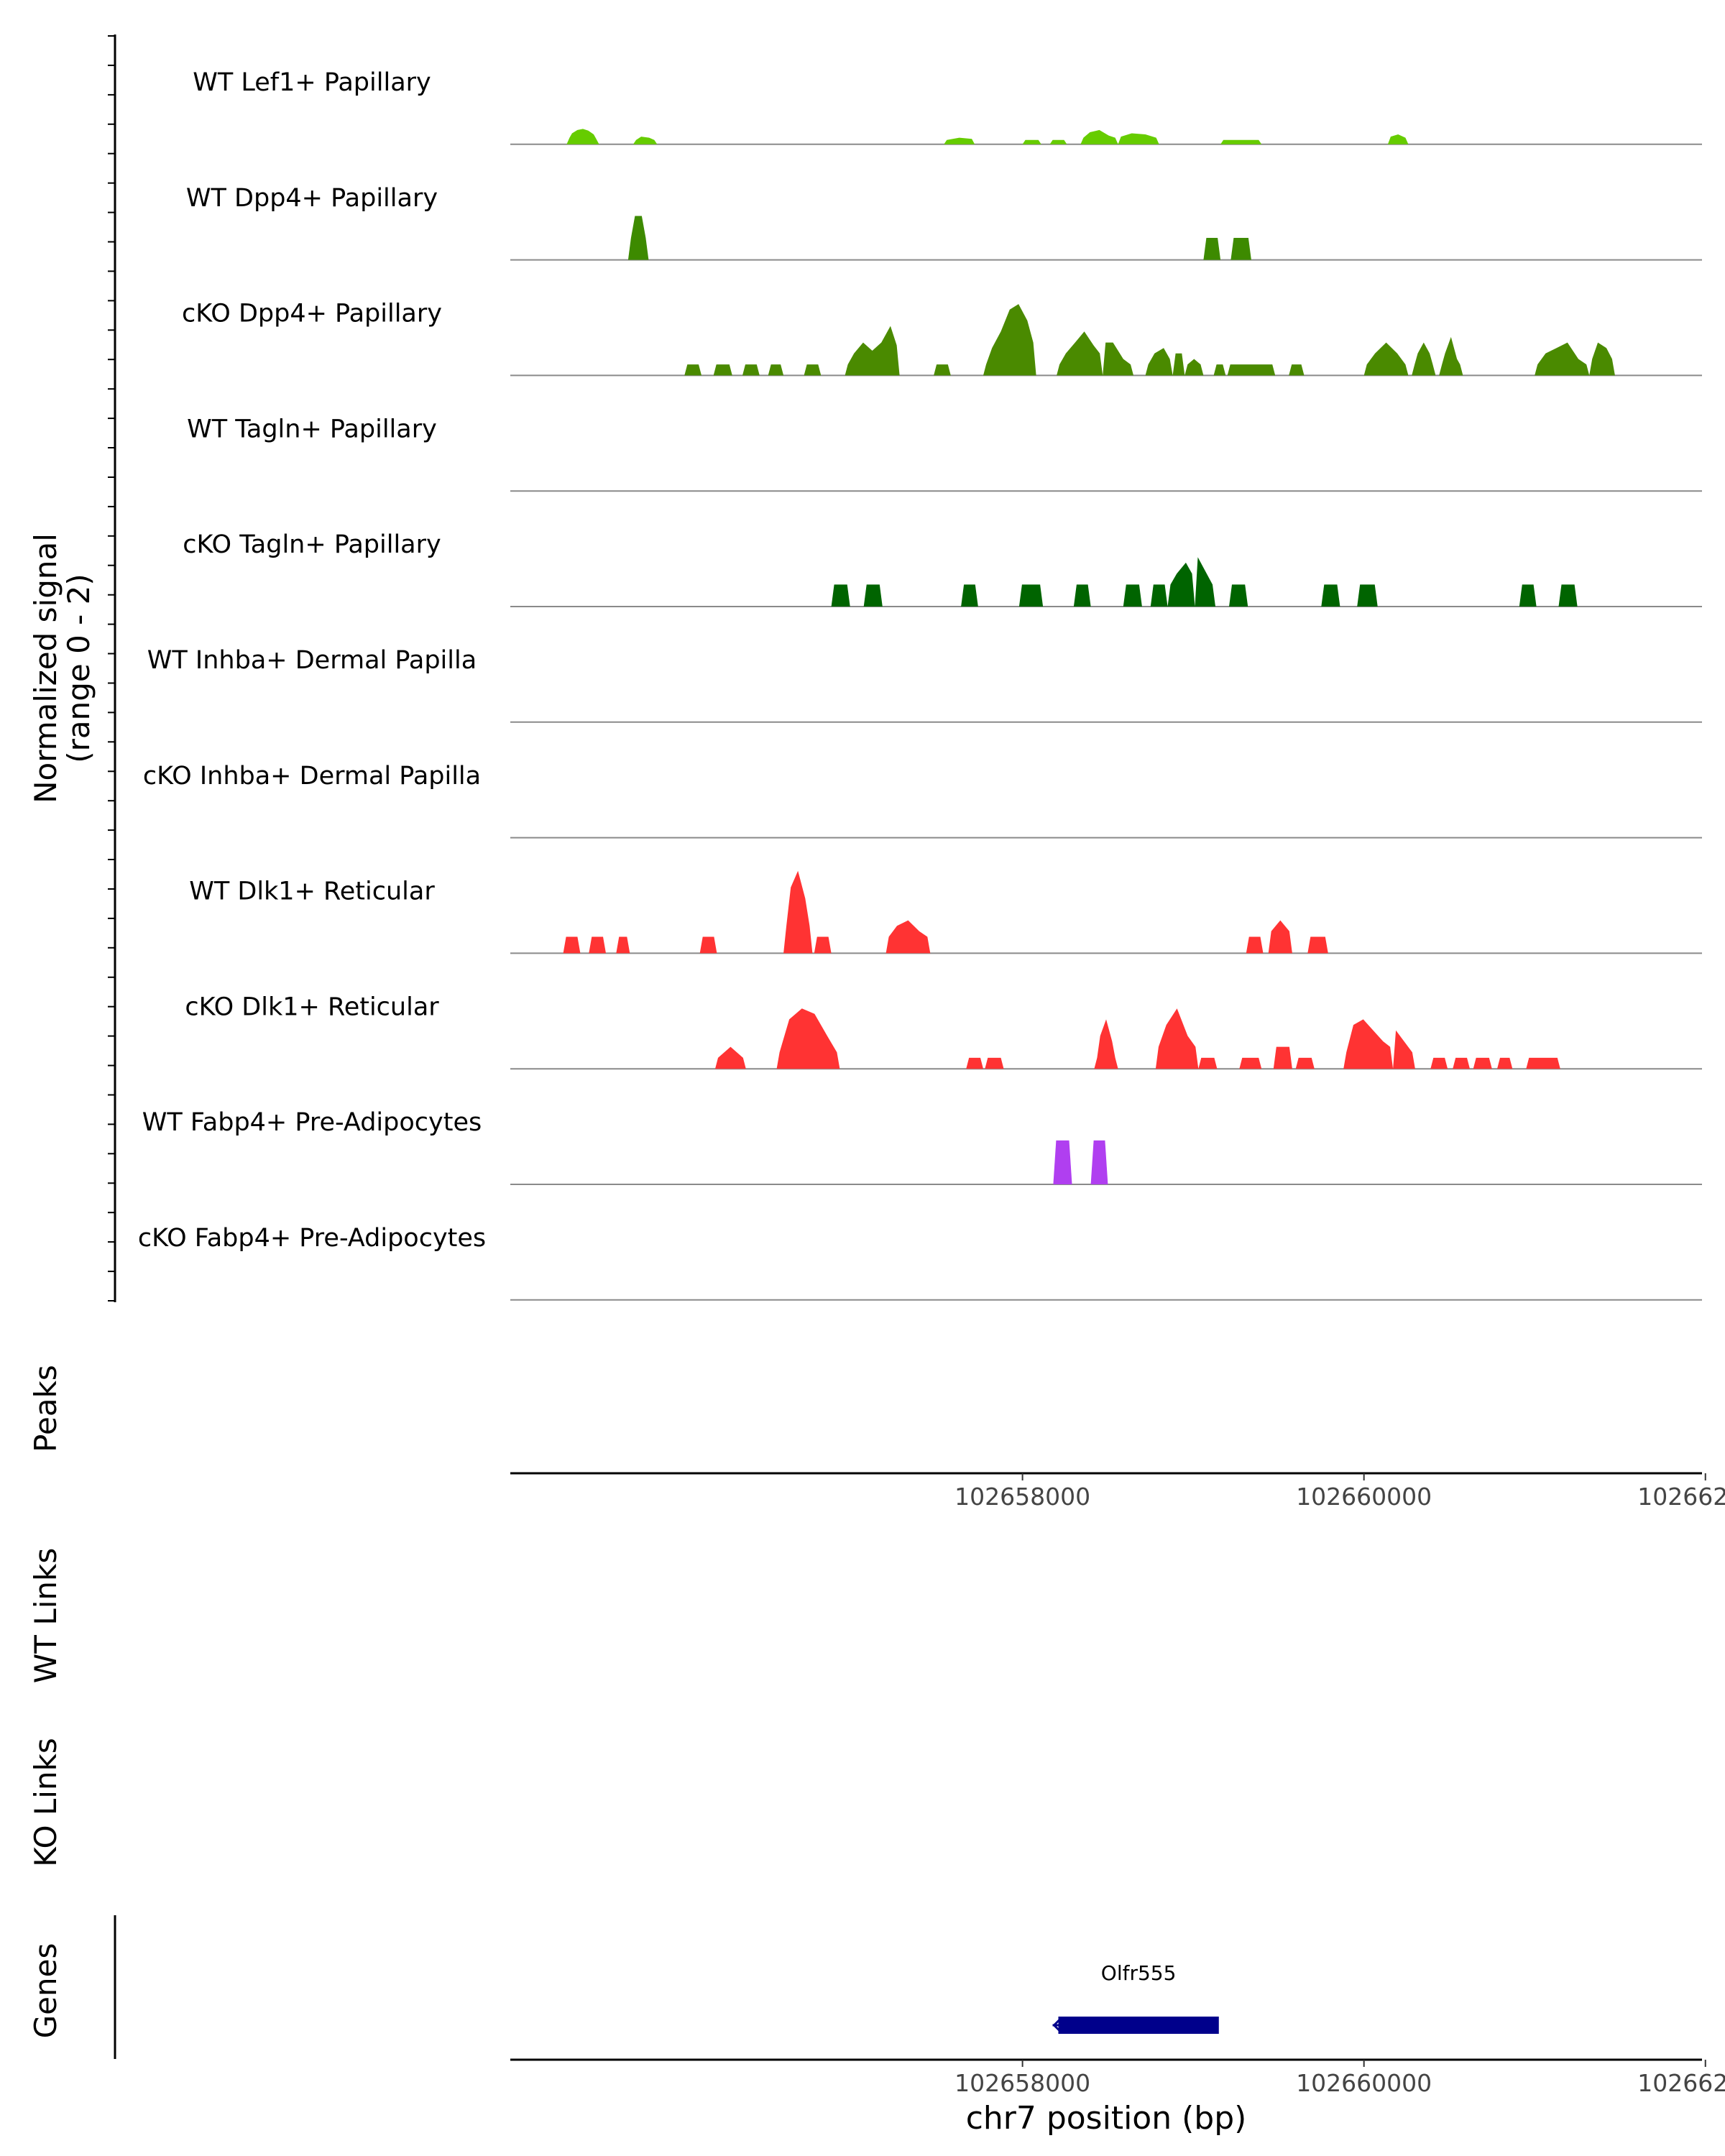 The width and height of the screenshot is (1725, 2156). What do you see at coordinates (942, 568) in the screenshot?
I see `track-5: cKO Tagln+ Papillary` at bounding box center [942, 568].